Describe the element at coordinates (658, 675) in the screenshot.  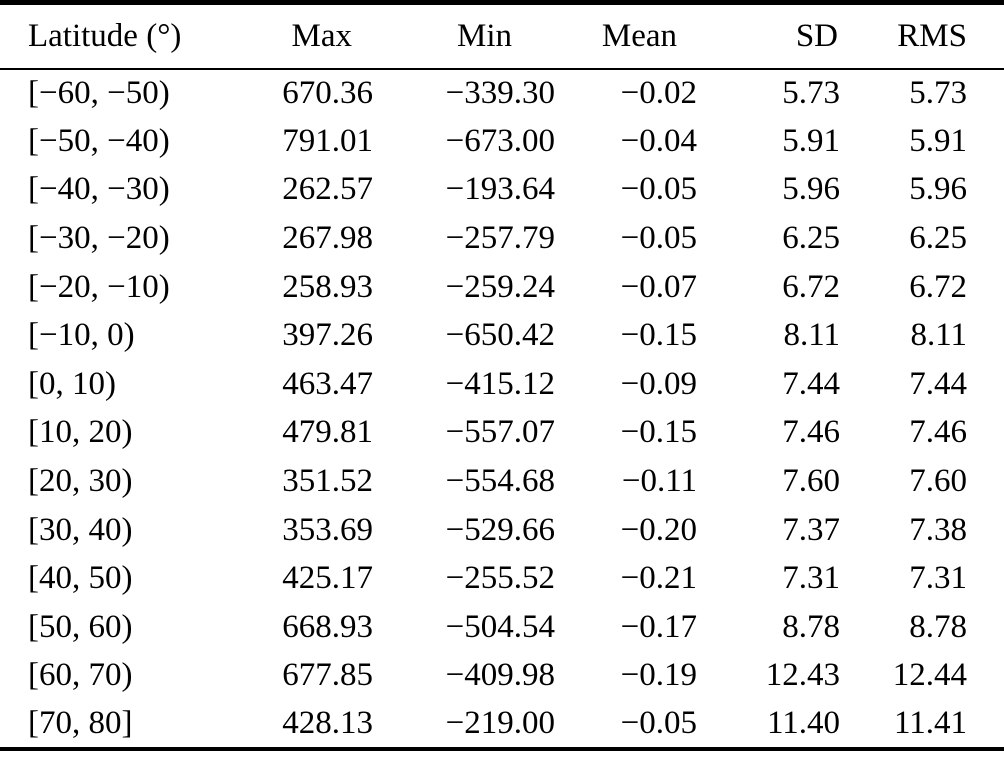
I see `table-cell-mean: −0.19` at that location.